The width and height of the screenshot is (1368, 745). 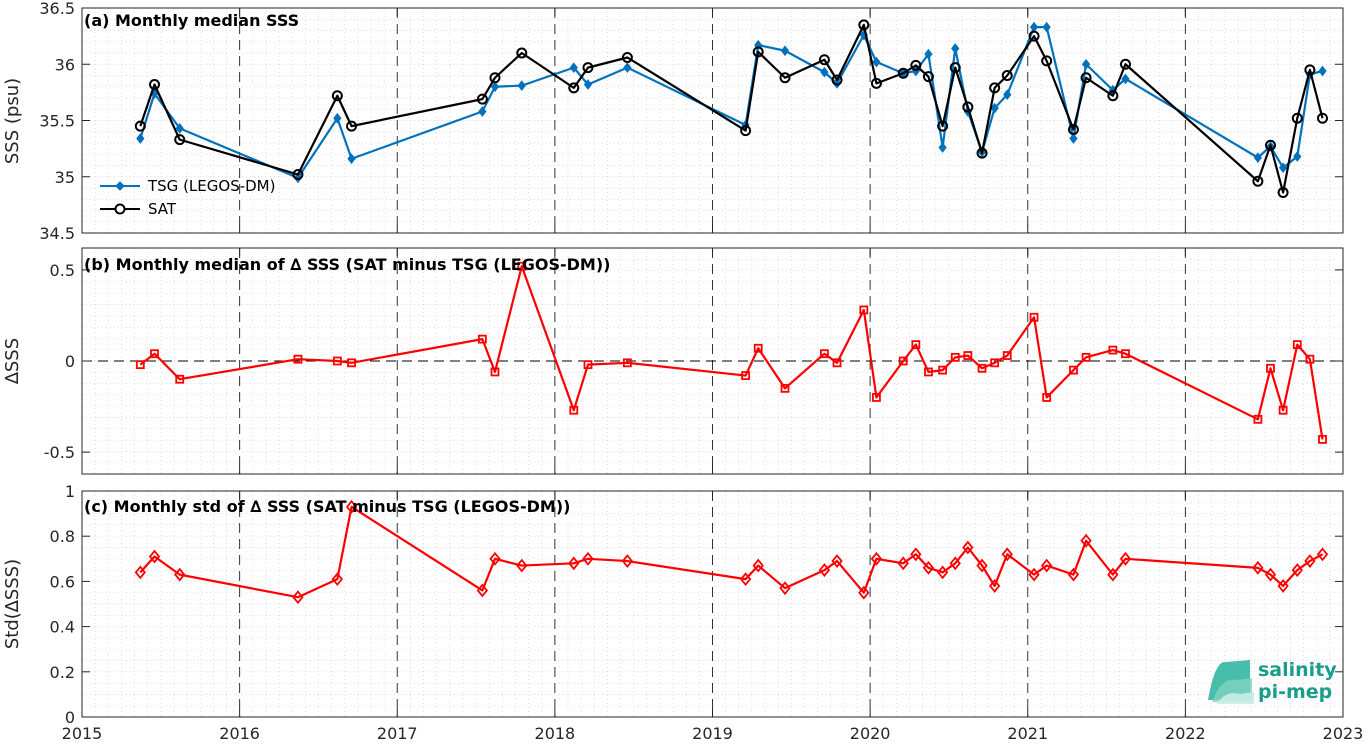 What do you see at coordinates (12, 604) in the screenshot?
I see `panel-c-ylabel: Std(∆SSS)` at bounding box center [12, 604].